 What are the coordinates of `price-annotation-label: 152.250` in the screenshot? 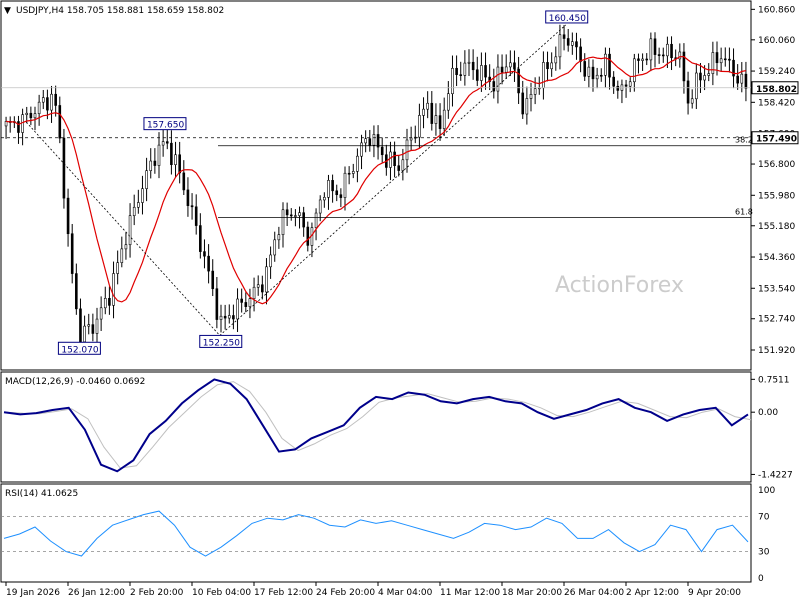 It's located at (221, 343).